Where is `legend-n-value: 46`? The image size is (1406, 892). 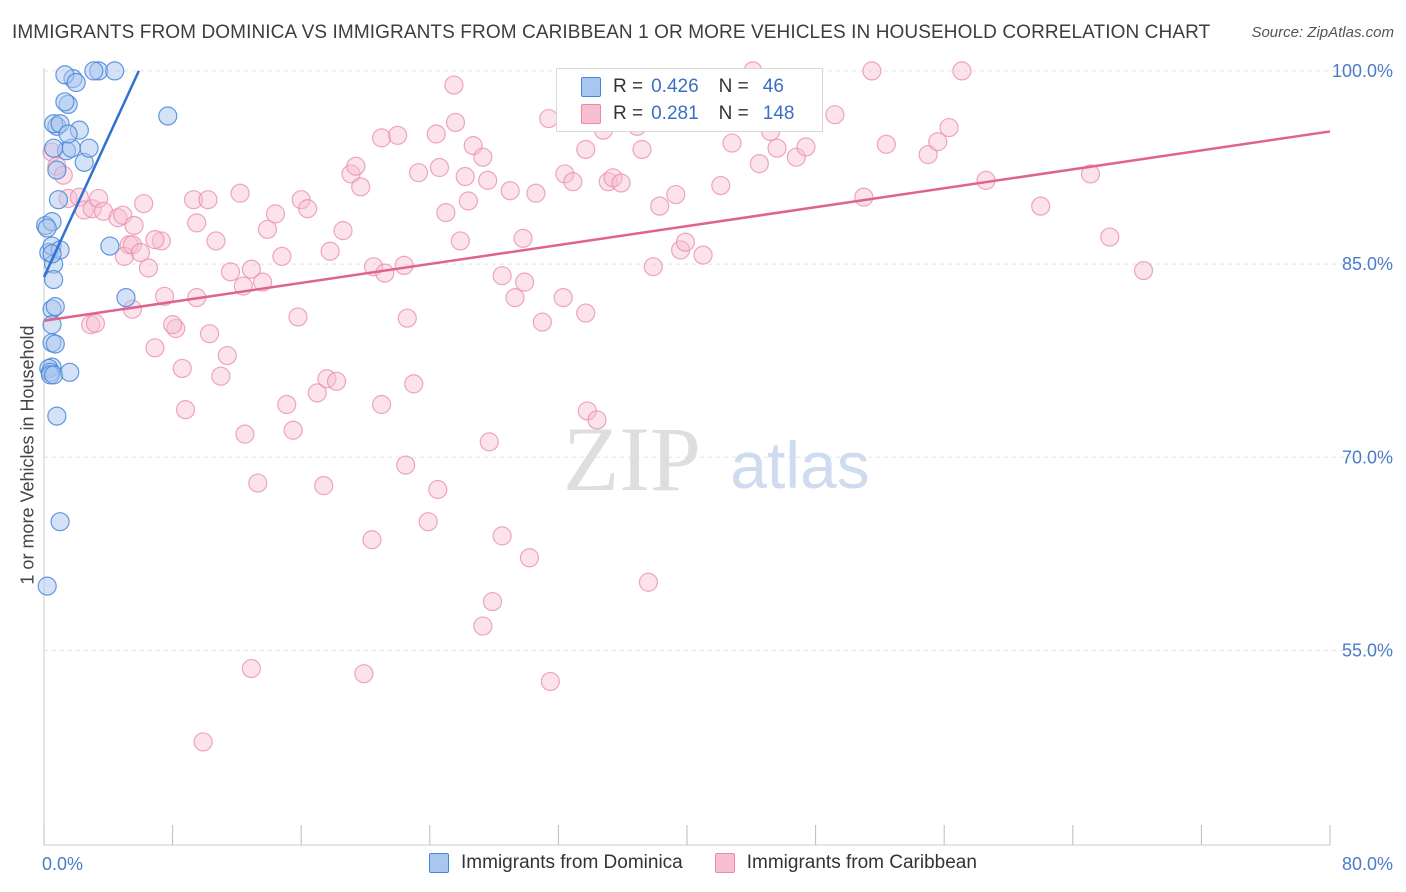 legend-n-value: 46 is located at coordinates (773, 86).